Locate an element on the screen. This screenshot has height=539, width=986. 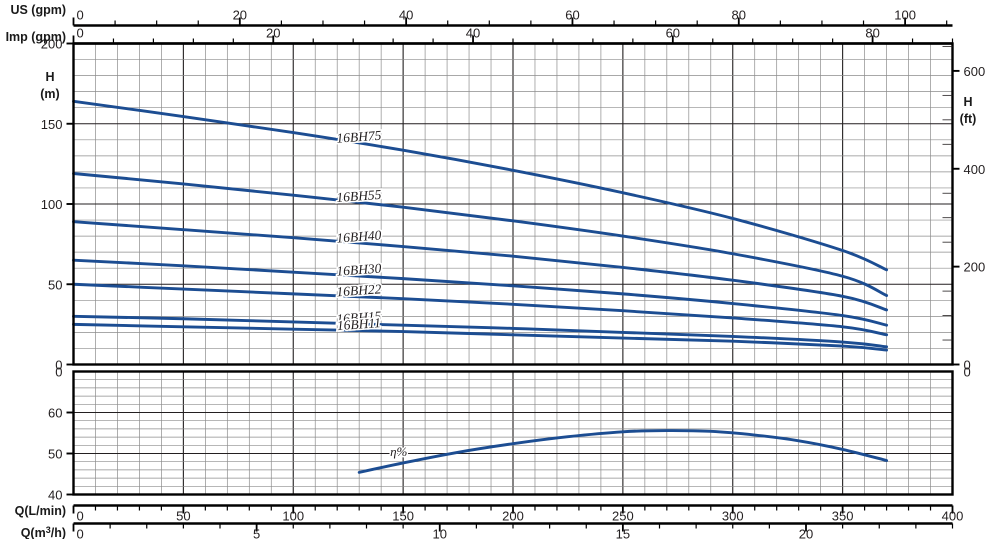
axis-tick-label: 350 is located at coordinates (843, 516).